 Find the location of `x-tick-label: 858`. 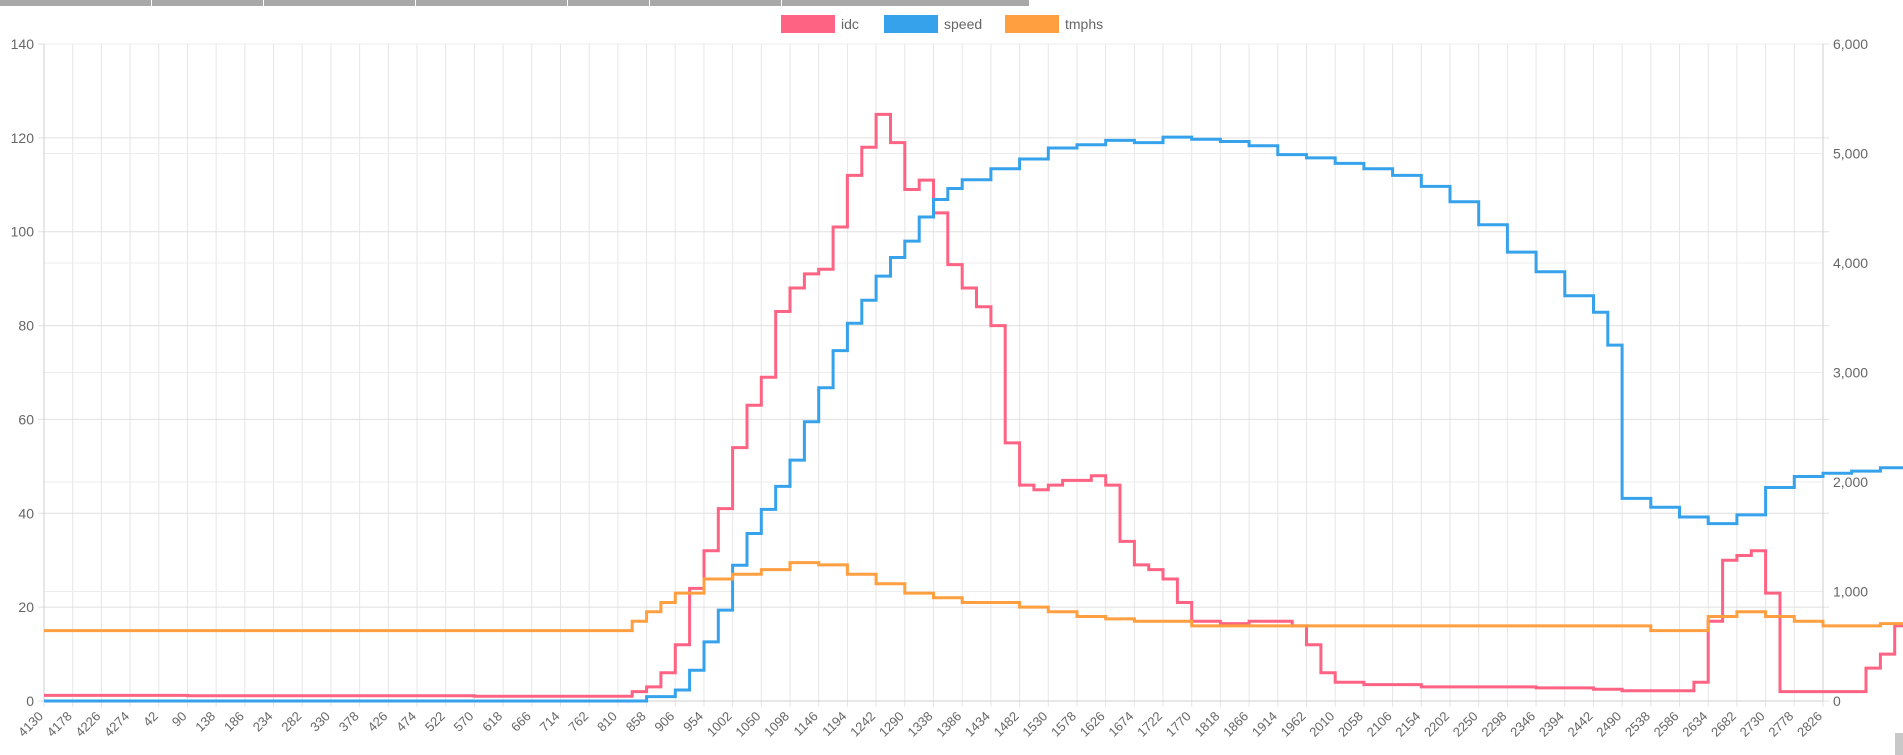

x-tick-label: 858 is located at coordinates (636, 722).